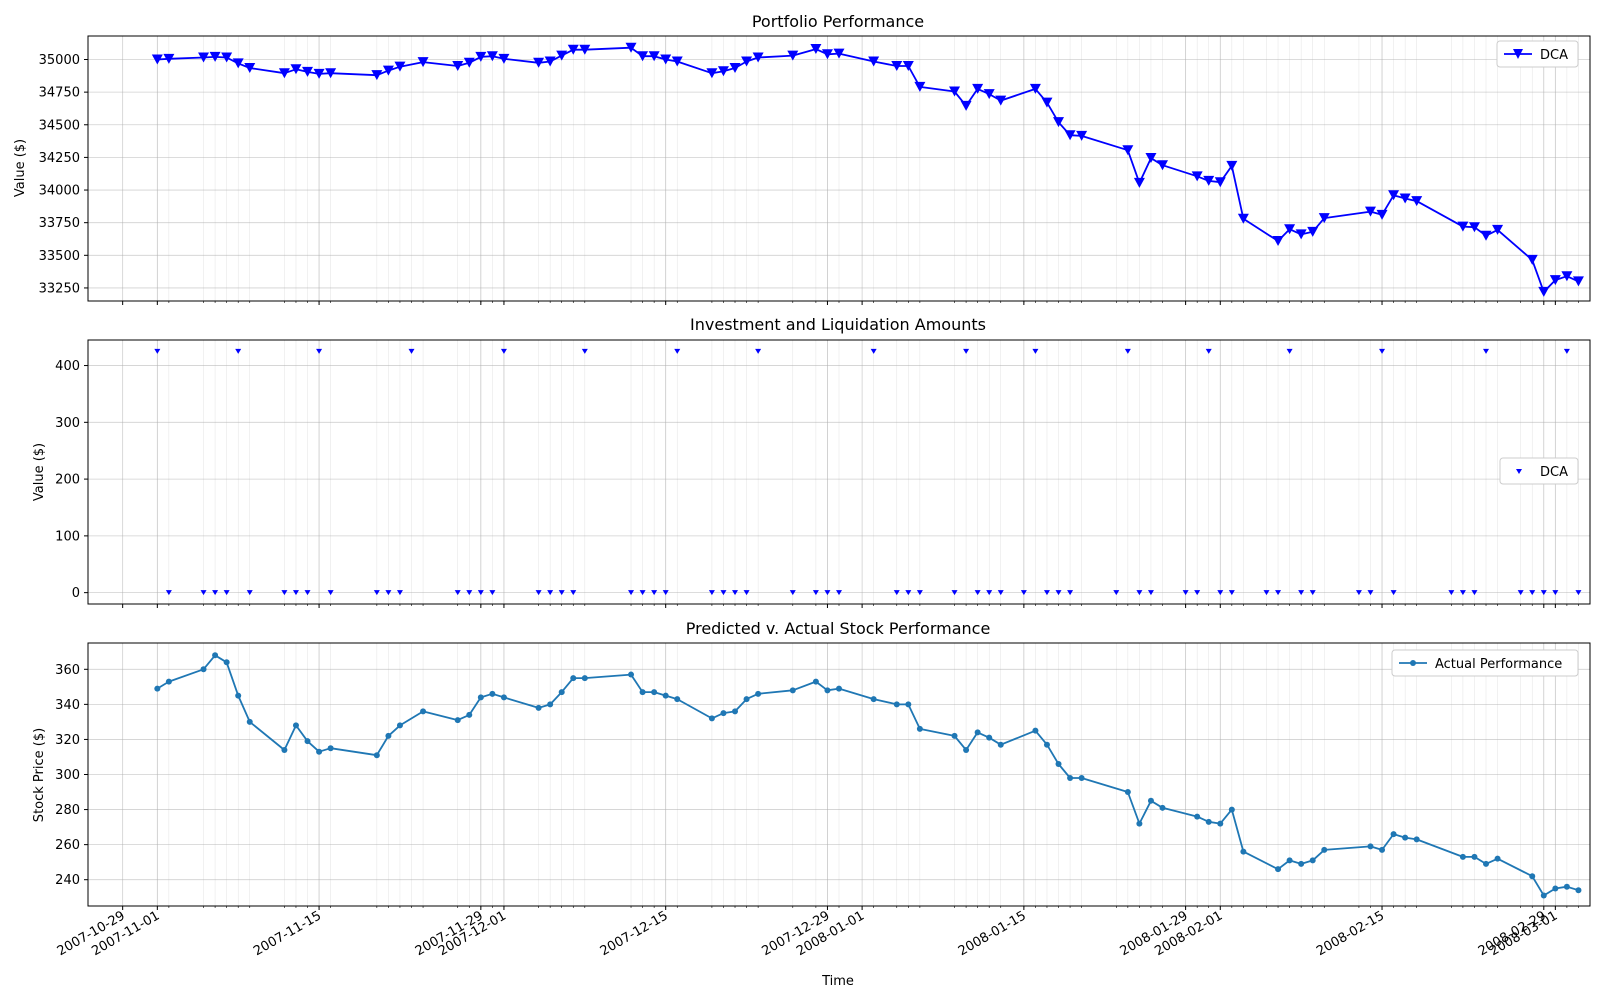 The height and width of the screenshot is (1000, 1600). Describe the element at coordinates (1413, 663) in the screenshot. I see `legend-marker` at that location.